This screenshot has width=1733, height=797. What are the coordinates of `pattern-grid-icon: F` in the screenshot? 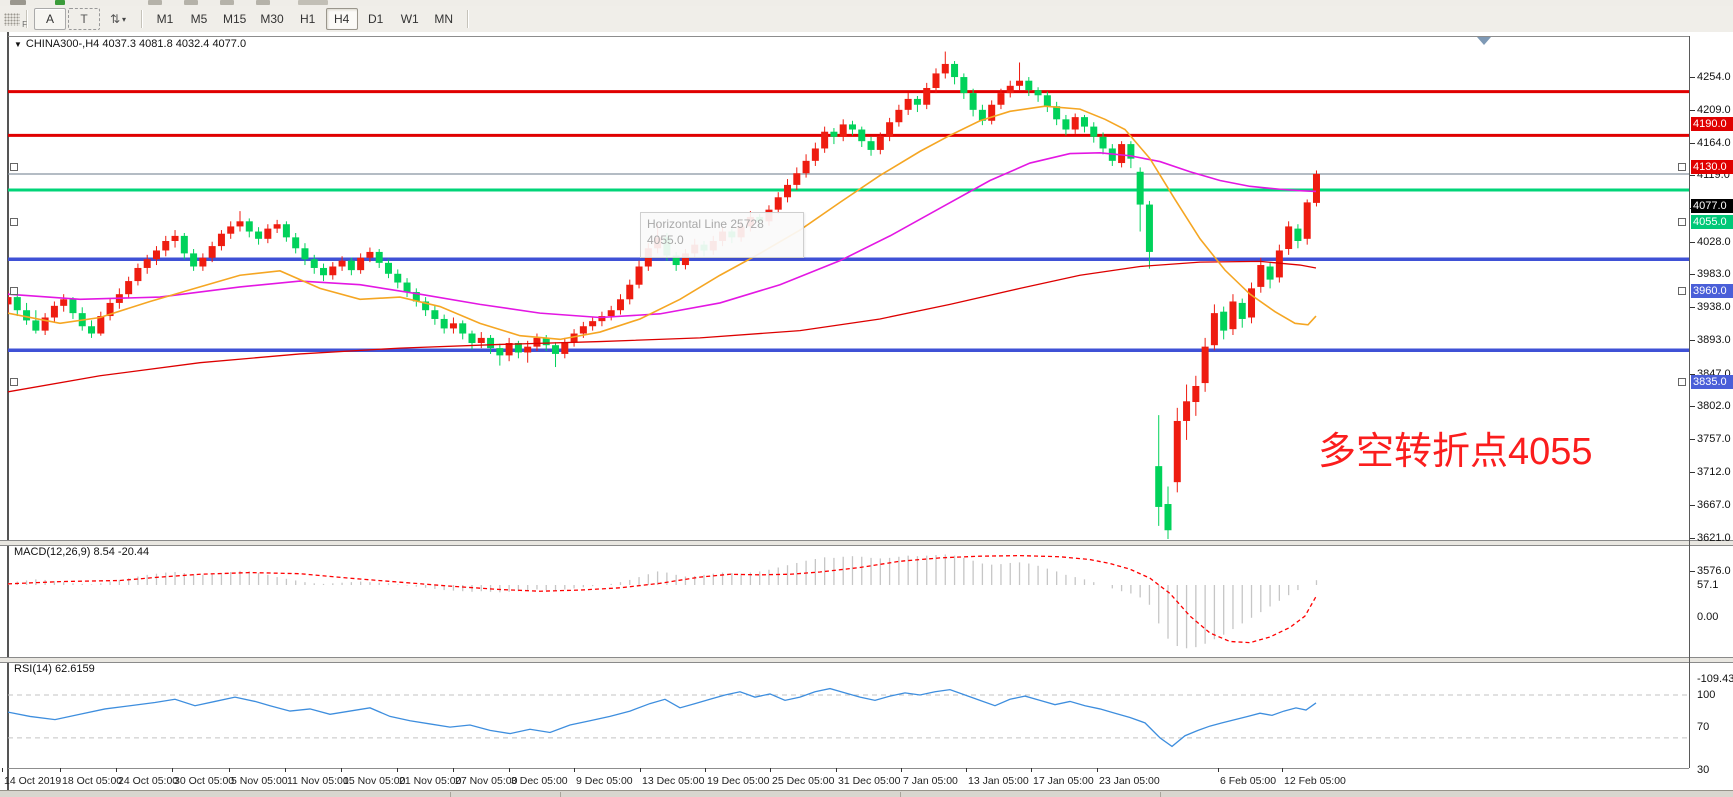 It's located at (15, 20).